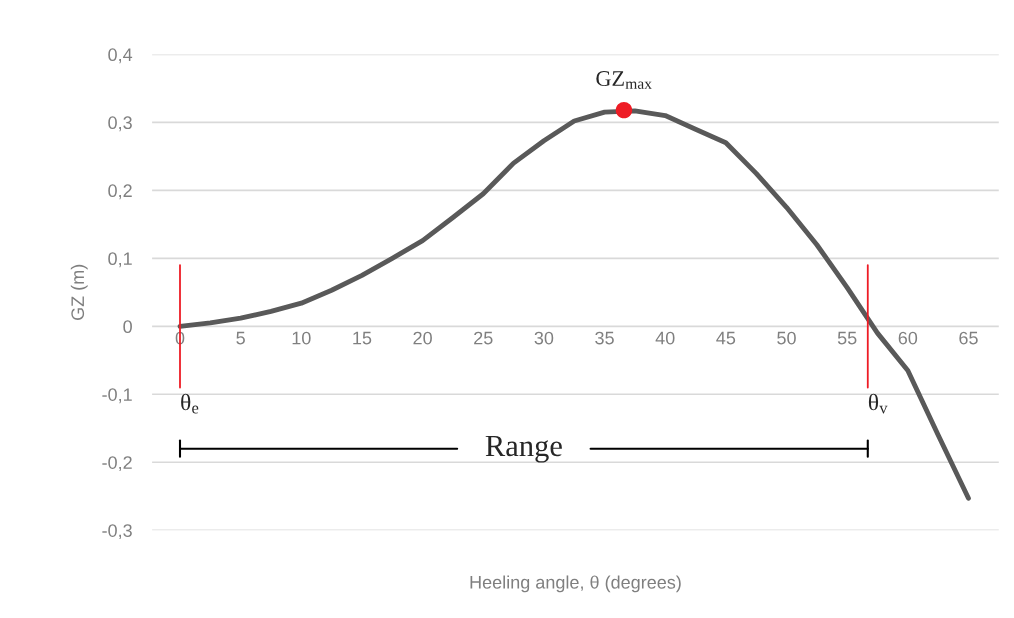  I want to click on x-tick-label: 35, so click(604, 338).